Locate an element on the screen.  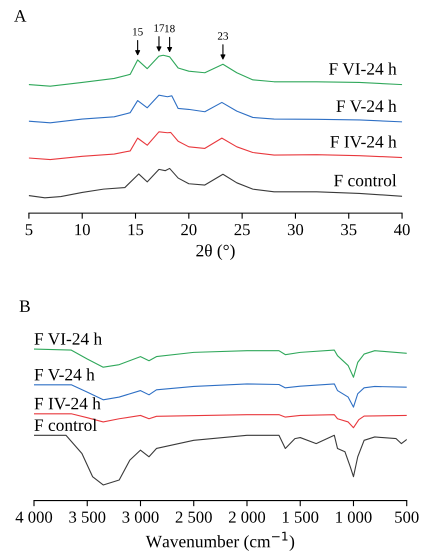
x-tick-label: 15 is located at coordinates (136, 230).